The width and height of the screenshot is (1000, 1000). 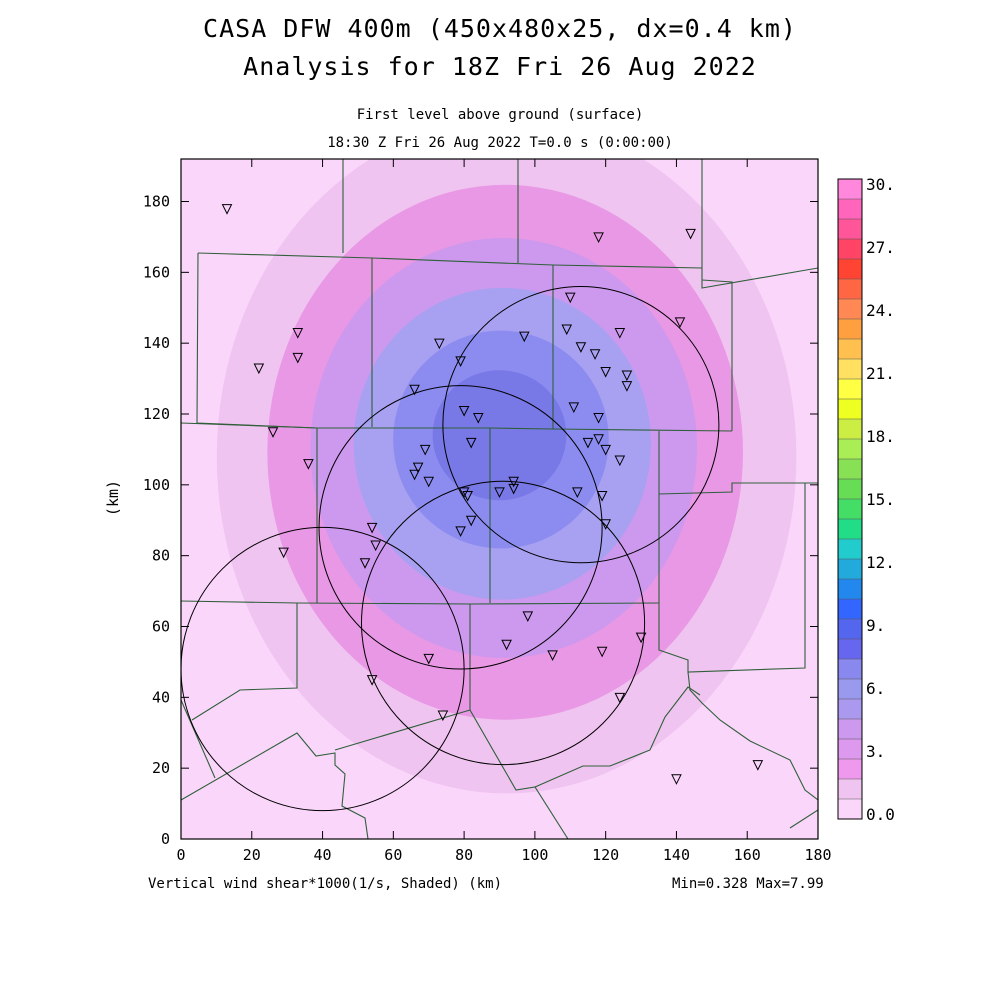 I want to click on colorbar: 30. 27. 24. 21. 18. 15. 12. 9. 6. 3. 0.0, so click(x=866, y=499).